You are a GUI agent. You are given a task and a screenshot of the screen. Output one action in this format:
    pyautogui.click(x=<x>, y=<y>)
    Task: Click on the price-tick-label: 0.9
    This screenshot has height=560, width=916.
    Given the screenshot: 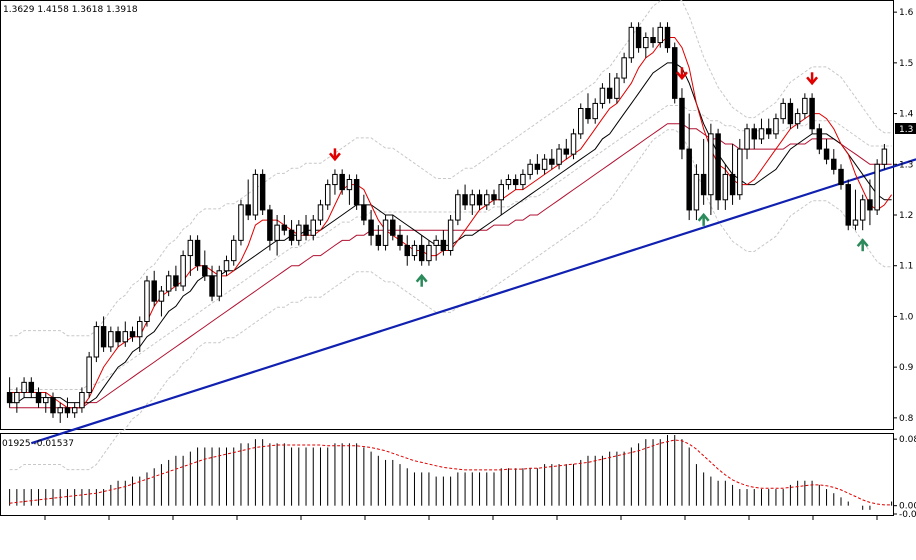 What is the action you would take?
    pyautogui.click(x=906, y=368)
    